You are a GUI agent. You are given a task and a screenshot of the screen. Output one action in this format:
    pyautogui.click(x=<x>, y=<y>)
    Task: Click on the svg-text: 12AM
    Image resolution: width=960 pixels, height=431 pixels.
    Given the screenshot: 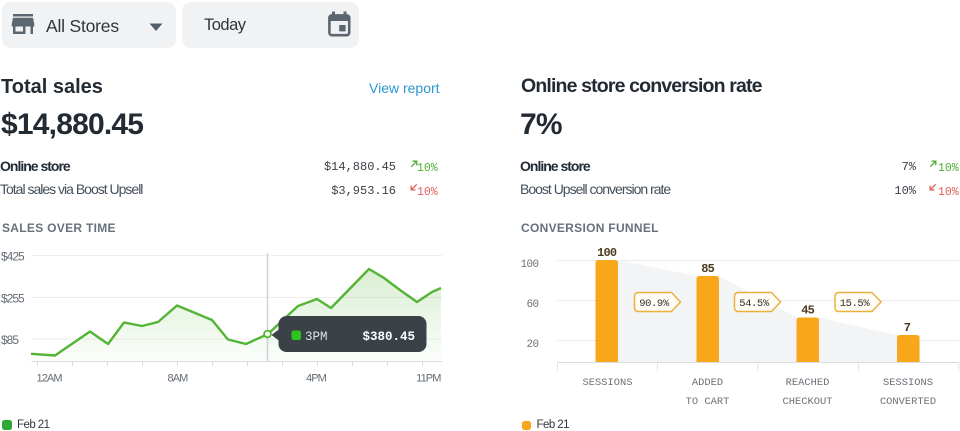 What is the action you would take?
    pyautogui.click(x=50, y=379)
    